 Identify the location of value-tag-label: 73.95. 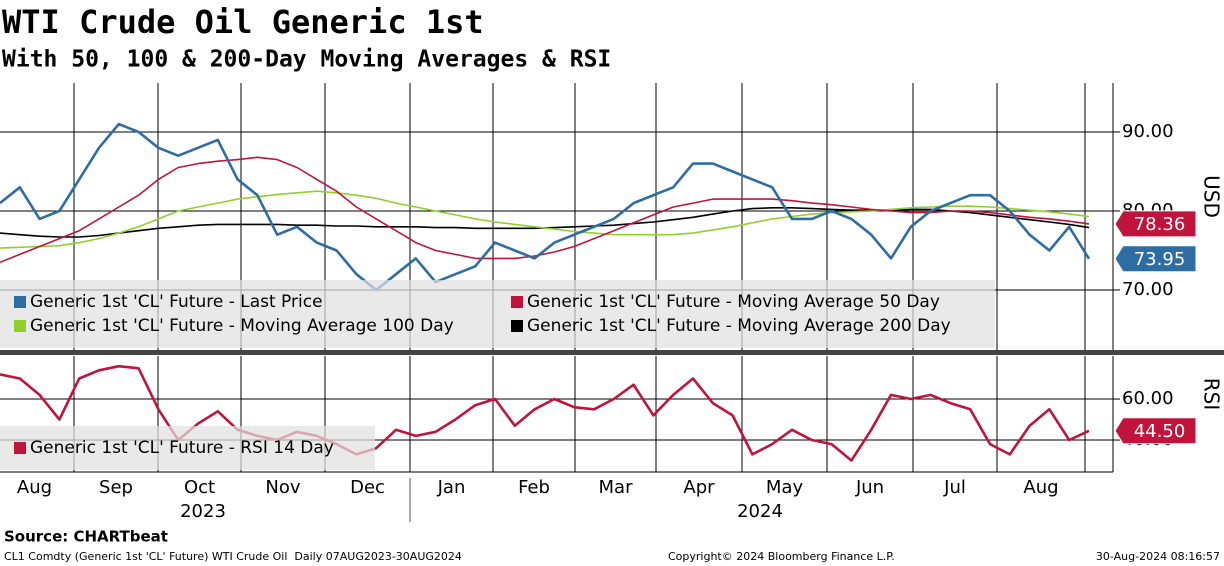
(1160, 259).